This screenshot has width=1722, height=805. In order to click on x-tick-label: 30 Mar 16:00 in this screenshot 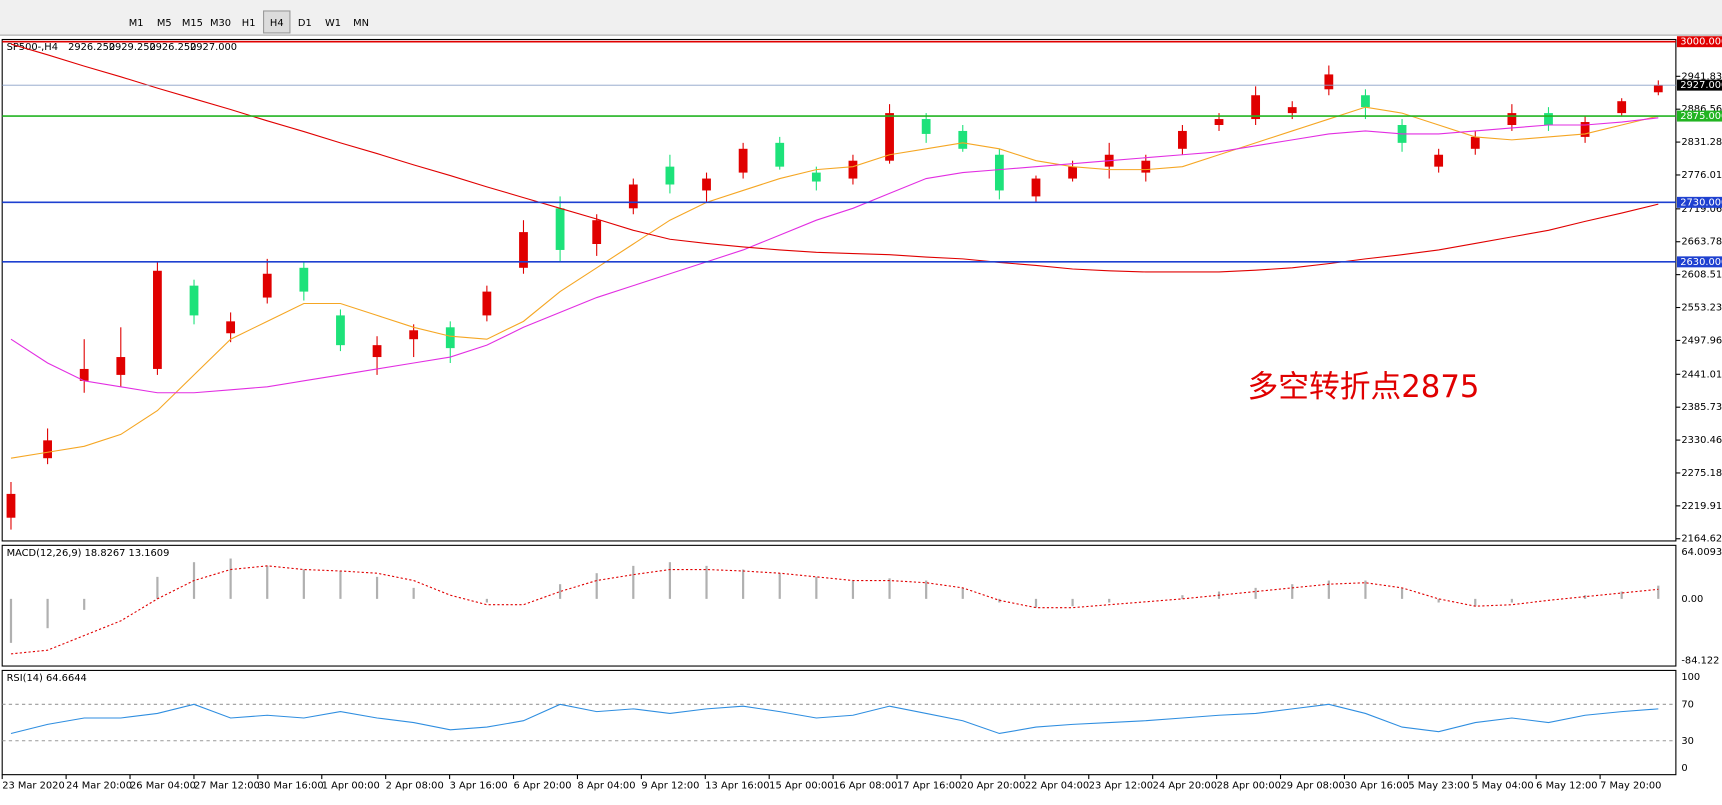, I will do `click(291, 786)`.